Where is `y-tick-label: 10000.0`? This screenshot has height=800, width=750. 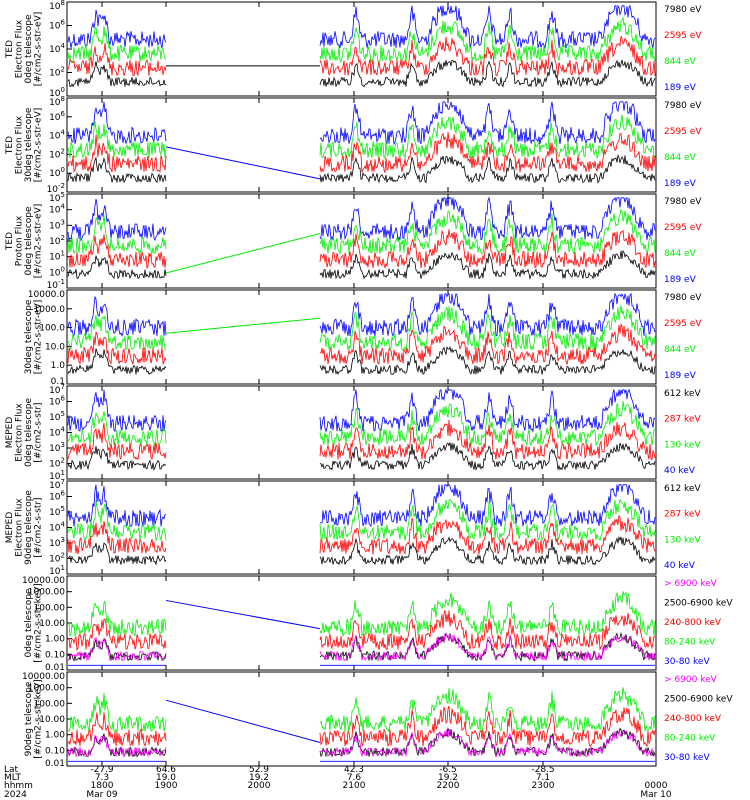 y-tick-label: 10000.0 is located at coordinates (46, 295).